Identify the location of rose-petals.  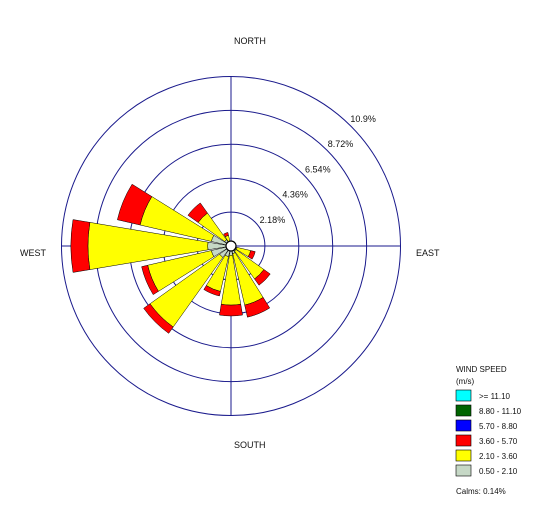
(170, 258).